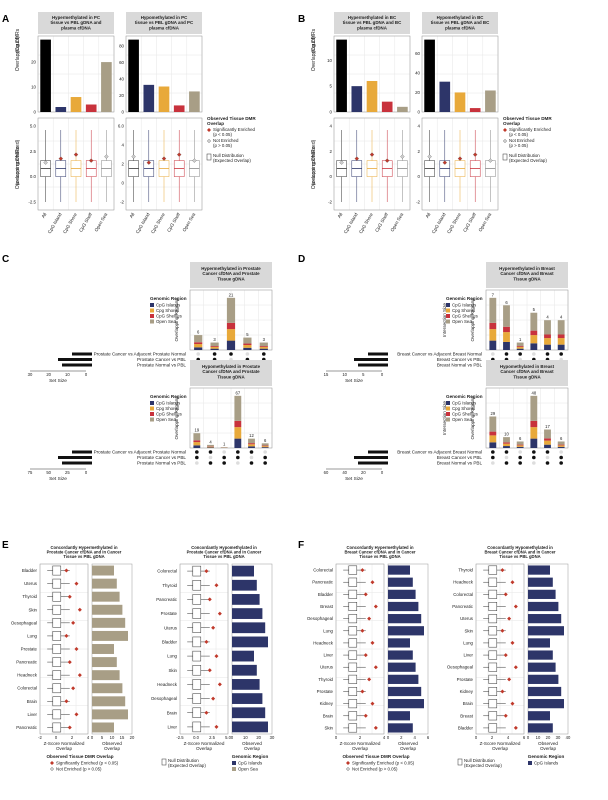  What do you see at coordinates (379, 552) in the screenshot?
I see `facet-title: Breast Cancer cfDNA and in Cancer` at bounding box center [379, 552].